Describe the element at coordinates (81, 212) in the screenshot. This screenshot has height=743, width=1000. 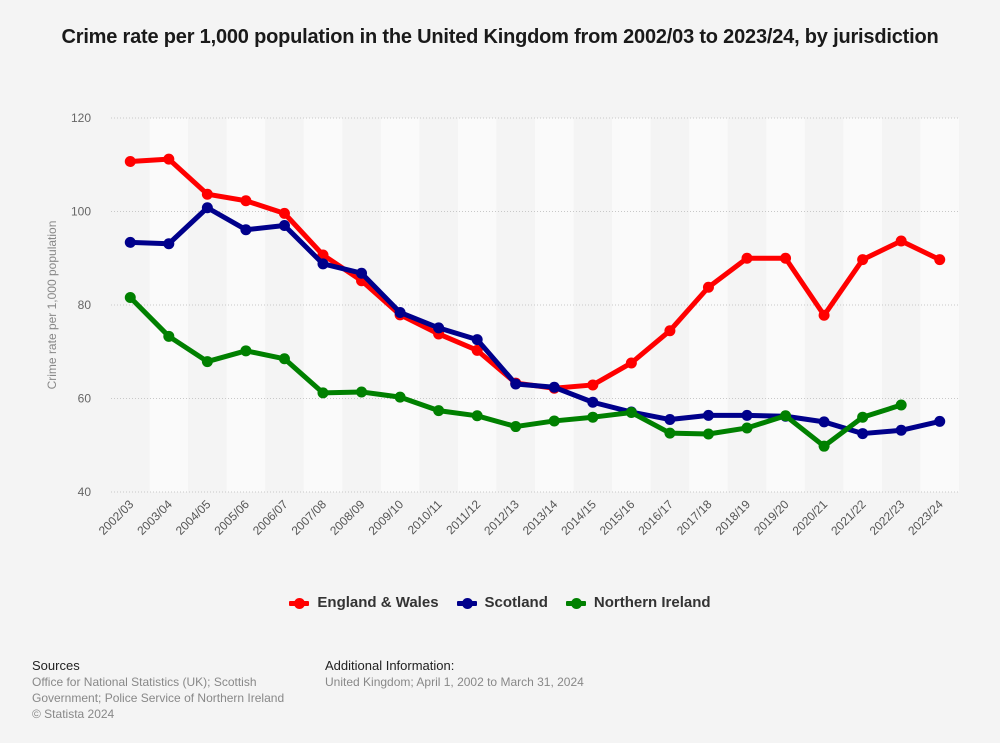
I see `y-tick-label: 100` at that location.